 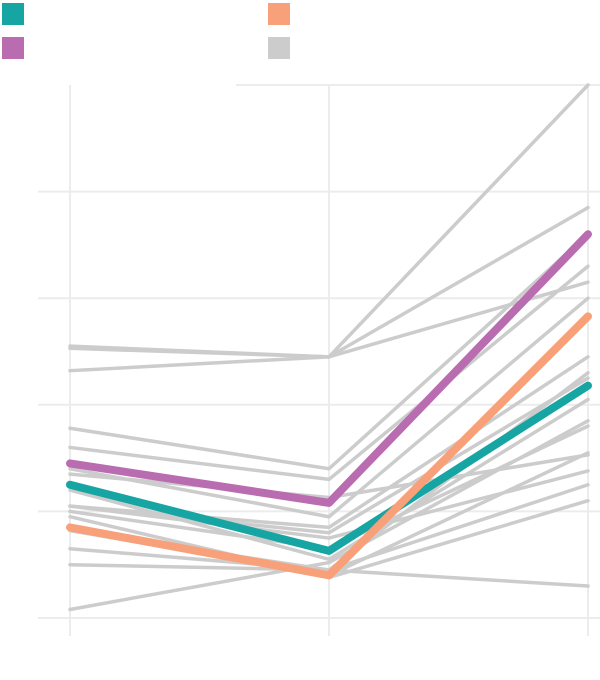 What do you see at coordinates (13, 14) in the screenshot?
I see `legend-swatch-teal` at bounding box center [13, 14].